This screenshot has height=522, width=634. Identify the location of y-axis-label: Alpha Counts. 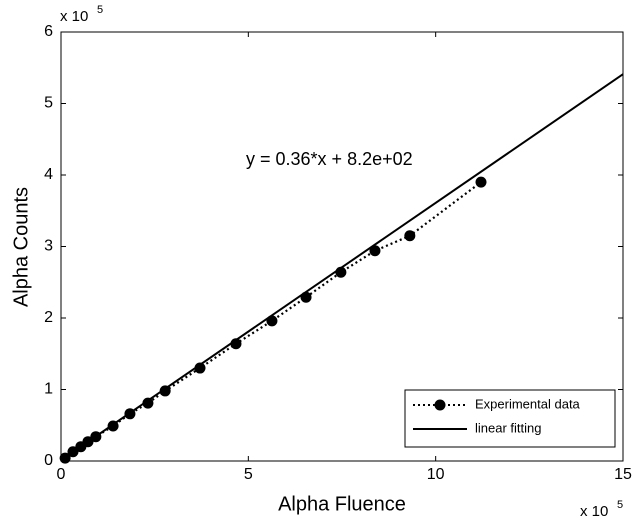
(21, 247).